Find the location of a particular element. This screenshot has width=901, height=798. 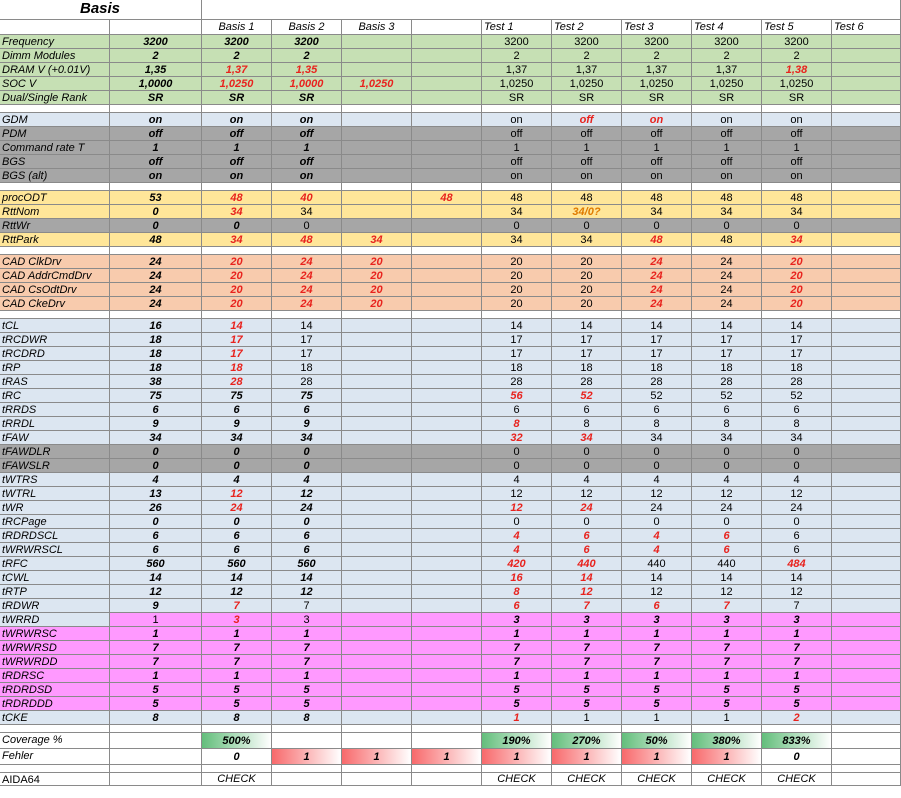

table-cell: 0 is located at coordinates (307, 226).